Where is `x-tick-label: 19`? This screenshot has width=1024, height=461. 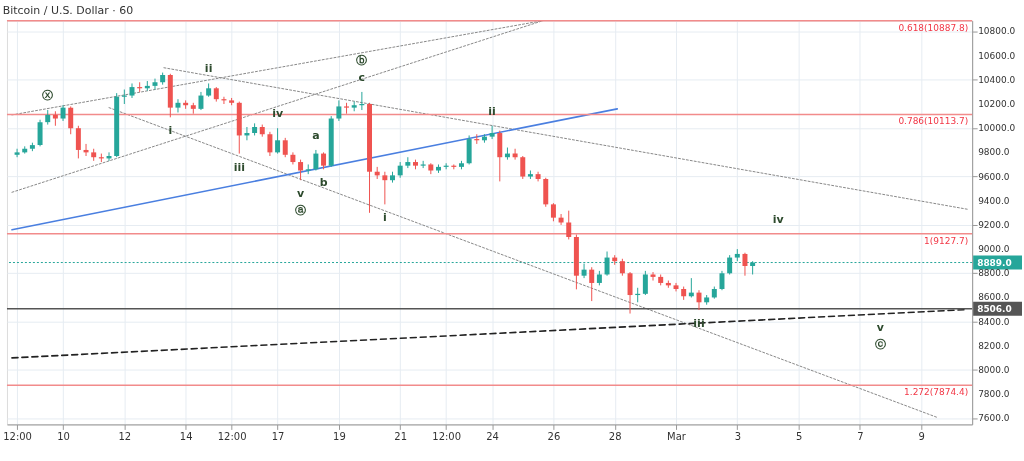 x-tick-label: 19 is located at coordinates (339, 436).